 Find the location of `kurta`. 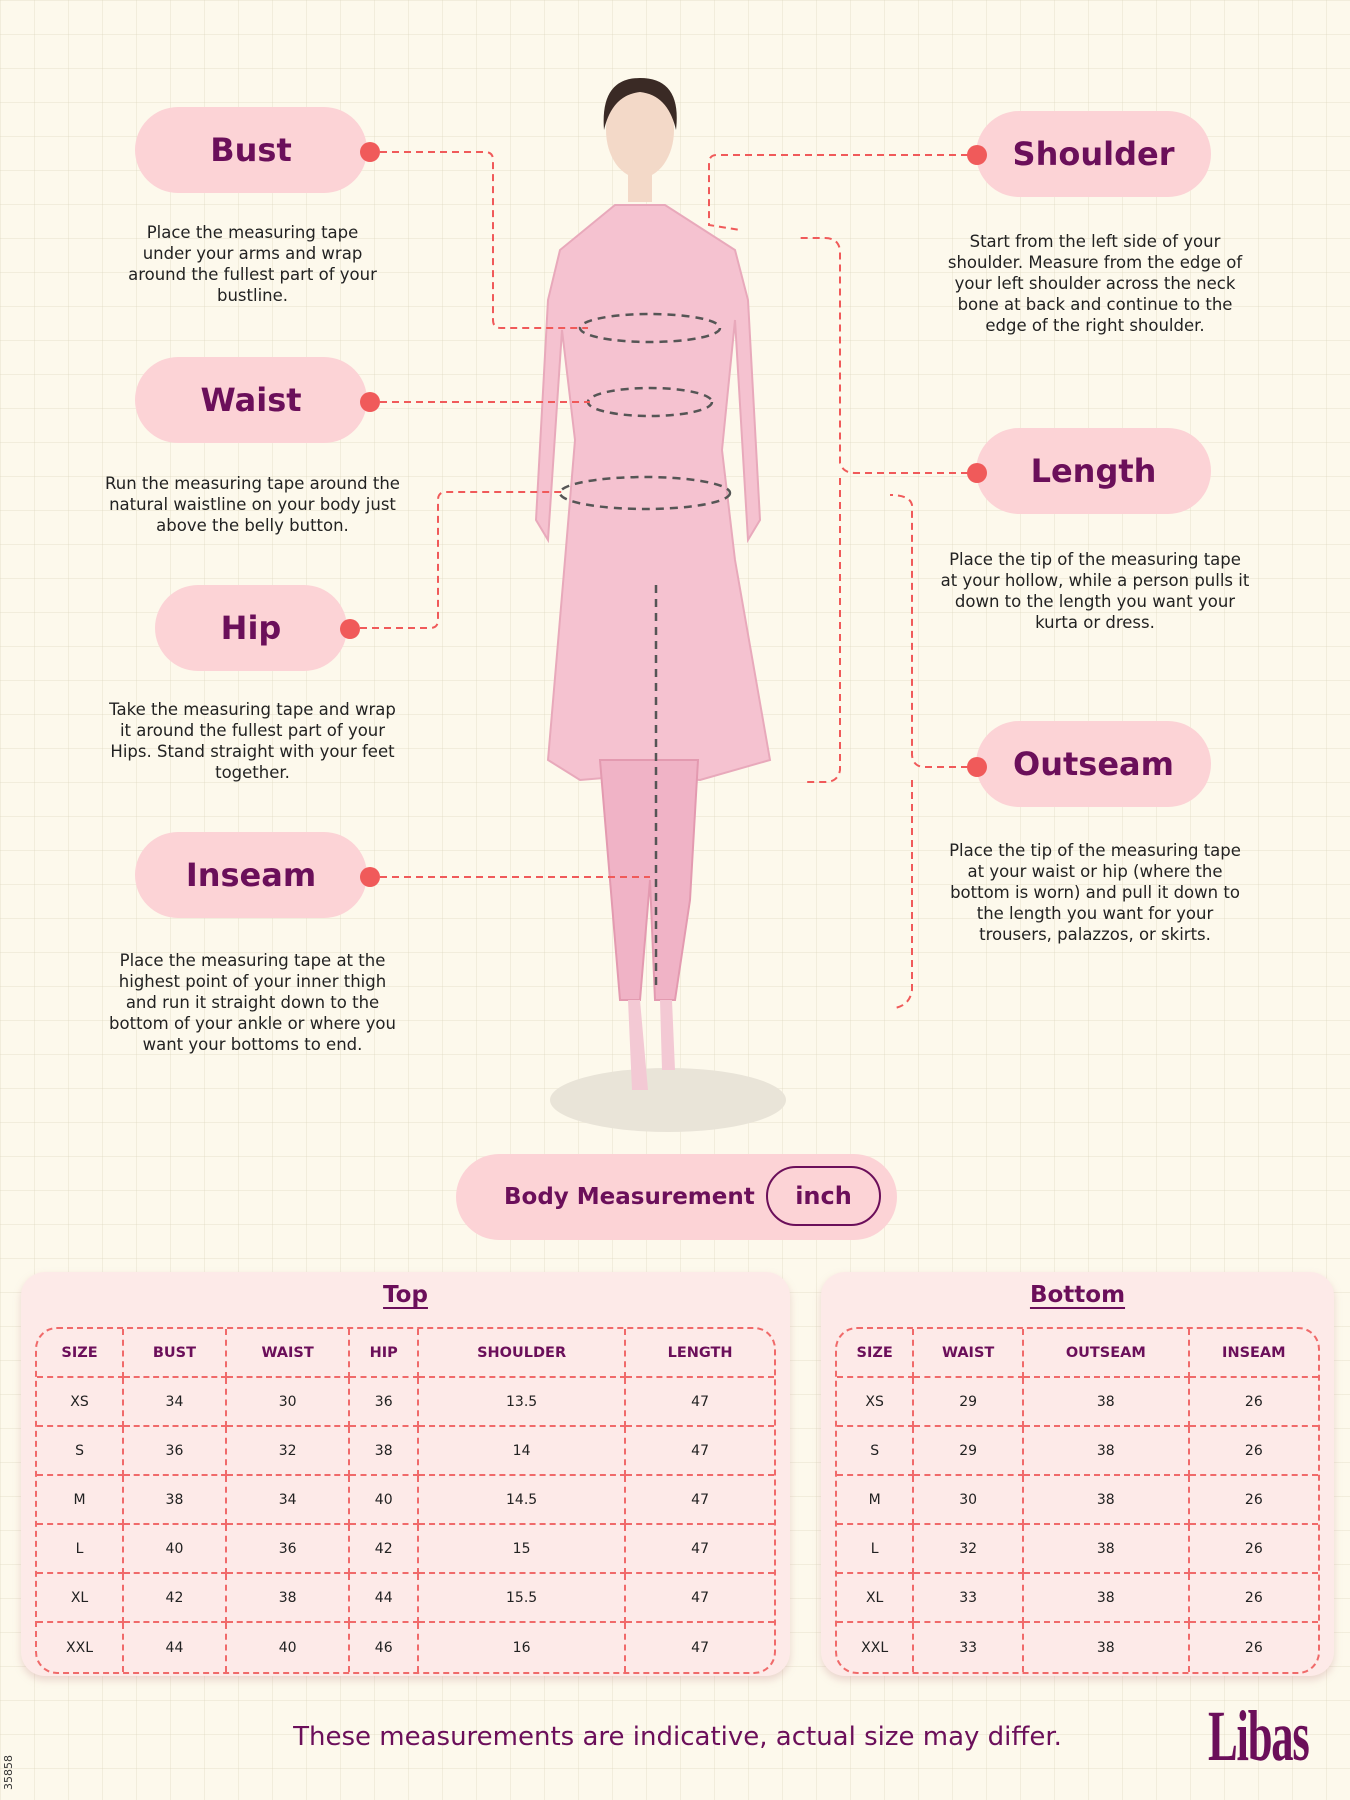

kurta is located at coordinates (653, 493).